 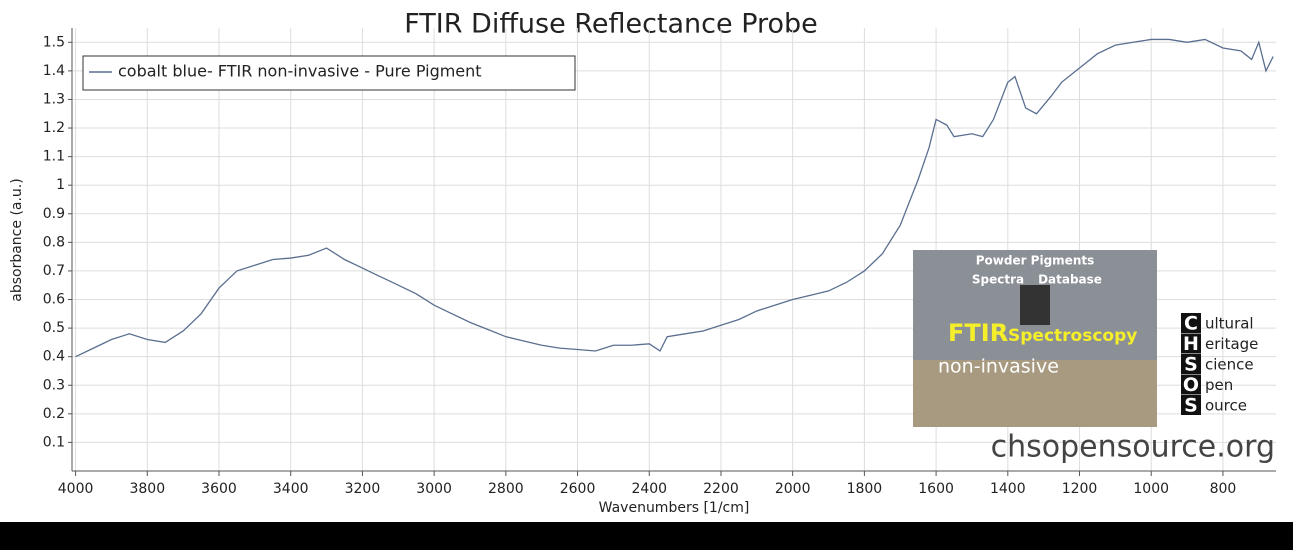 What do you see at coordinates (54, 357) in the screenshot?
I see `y-tick-label: 0.4` at bounding box center [54, 357].